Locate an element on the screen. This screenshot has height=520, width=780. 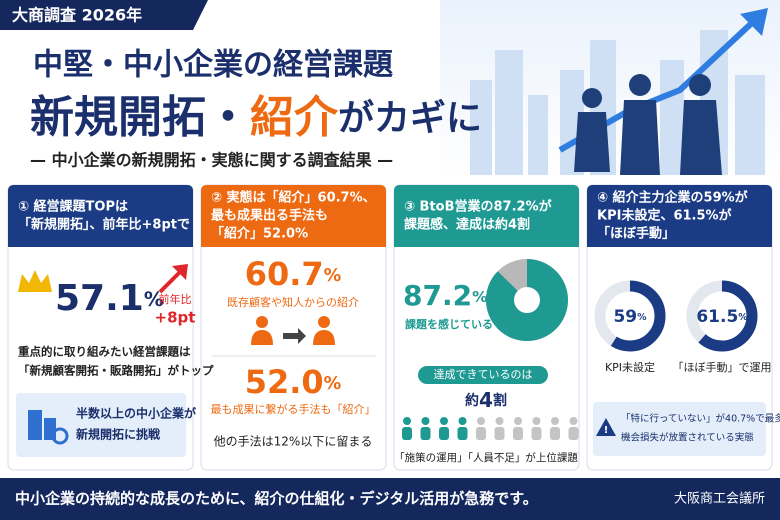
magnifier is located at coordinates (60, 436).